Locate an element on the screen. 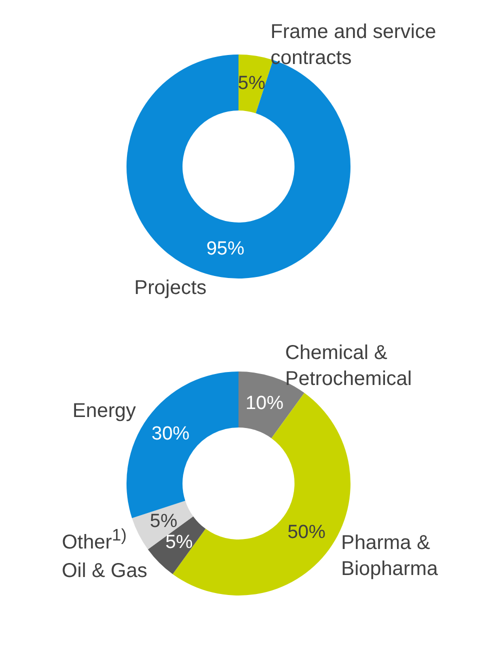  slice-label: Pharma & Biopharma is located at coordinates (390, 556).